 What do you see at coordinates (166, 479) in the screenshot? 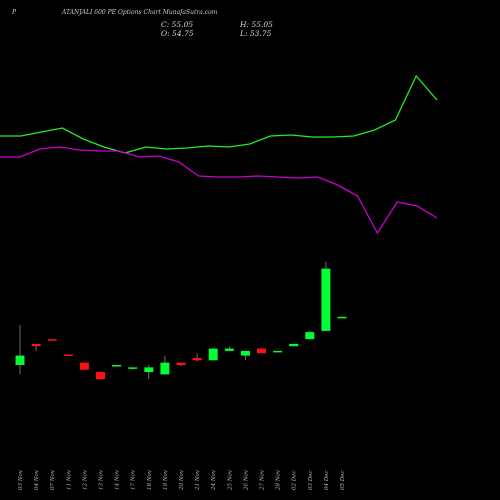
I see `date-label: 19 Nov` at bounding box center [166, 479].